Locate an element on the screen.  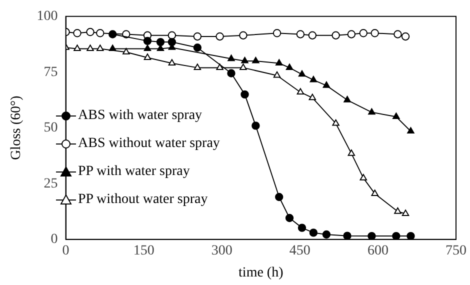
x-axis-title: time (h) is located at coordinates (261, 272).